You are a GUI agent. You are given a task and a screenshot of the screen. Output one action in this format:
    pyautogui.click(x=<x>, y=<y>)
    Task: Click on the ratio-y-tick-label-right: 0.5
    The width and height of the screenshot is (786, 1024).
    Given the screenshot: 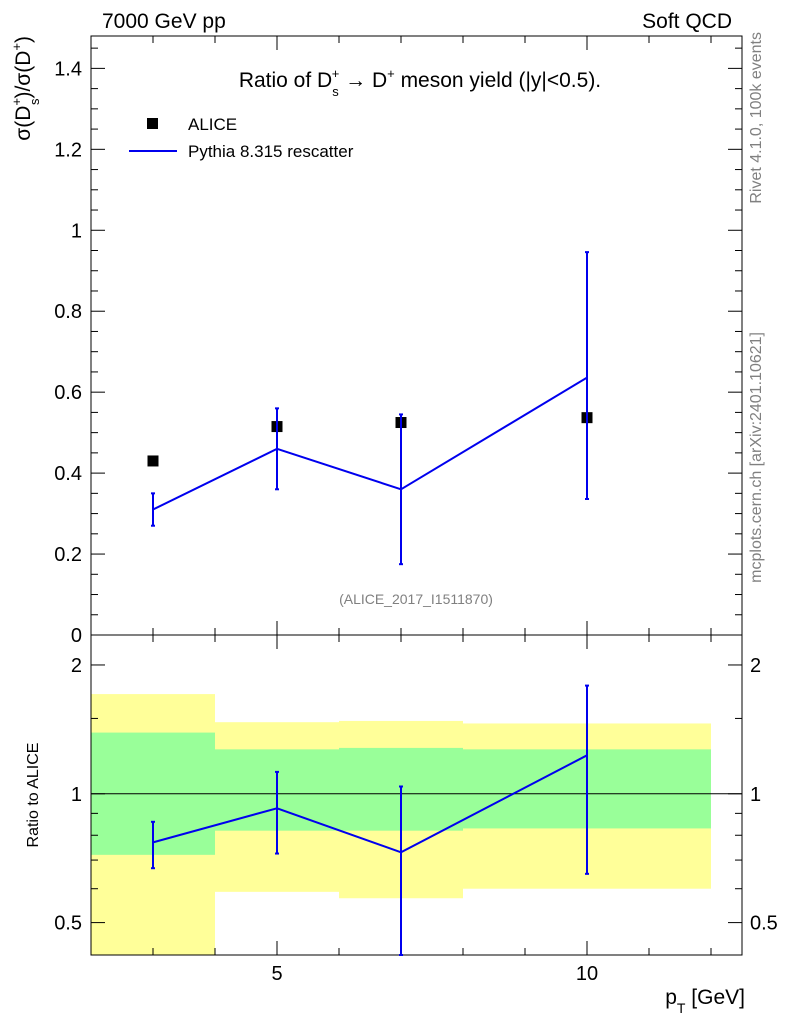 What is the action you would take?
    pyautogui.click(x=764, y=924)
    